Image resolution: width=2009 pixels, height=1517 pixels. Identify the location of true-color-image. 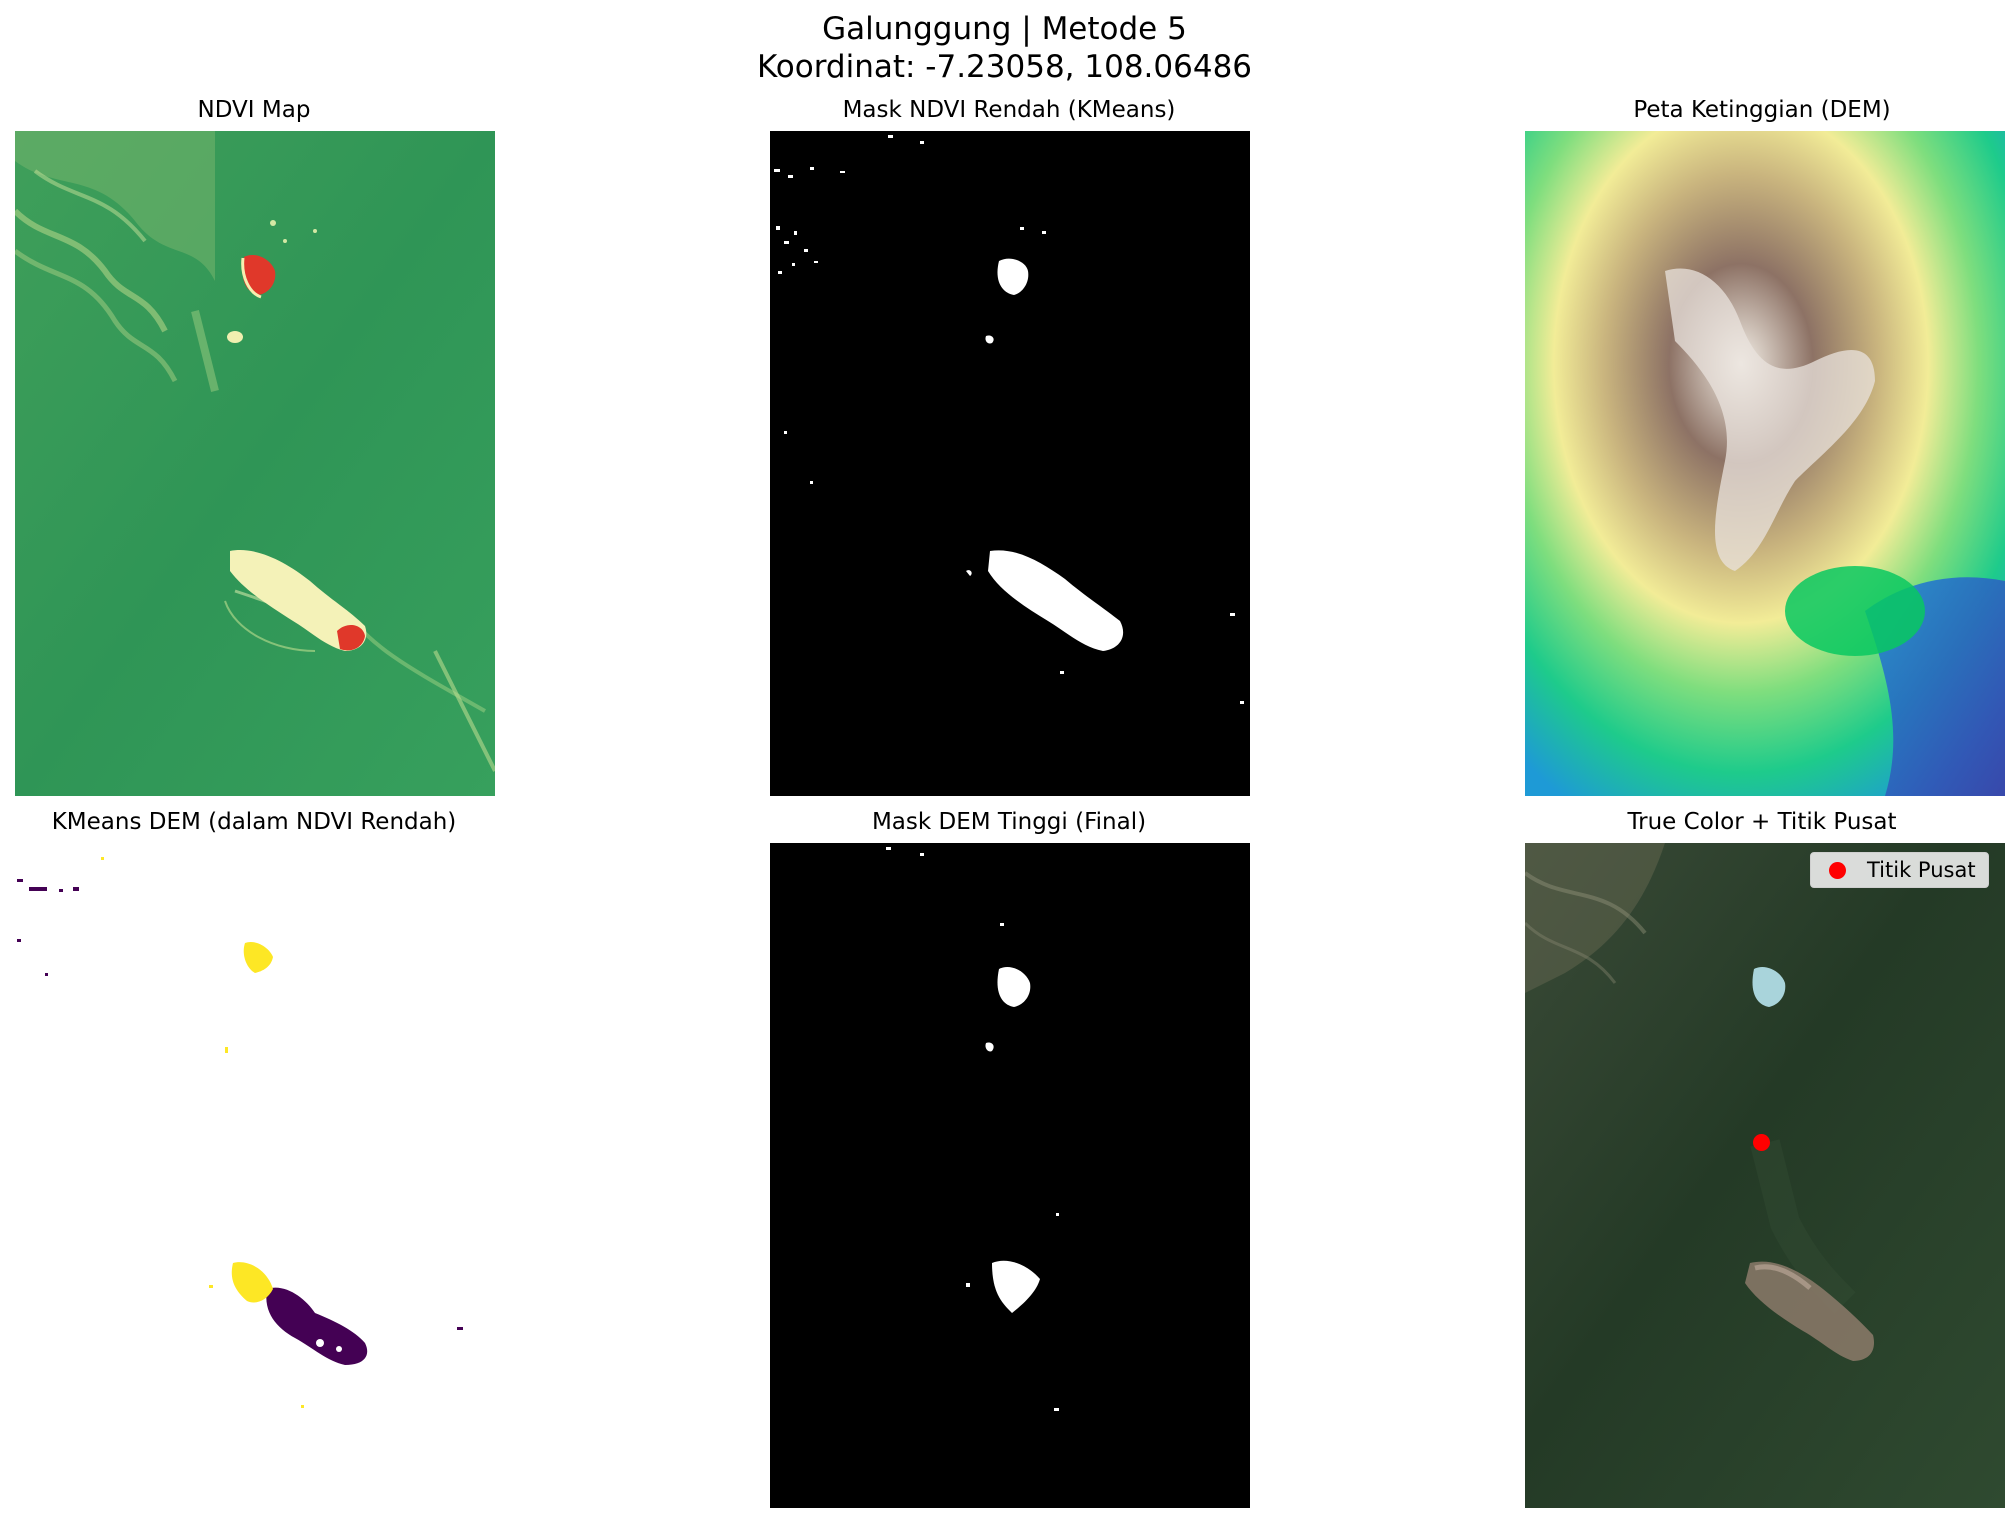
(1765, 1175).